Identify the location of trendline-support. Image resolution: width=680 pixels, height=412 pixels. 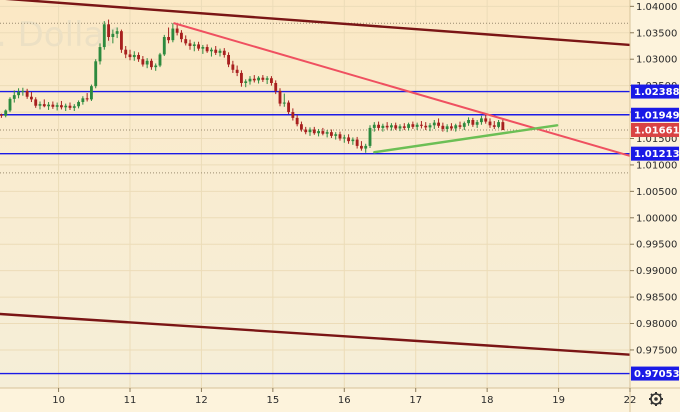
(466, 139).